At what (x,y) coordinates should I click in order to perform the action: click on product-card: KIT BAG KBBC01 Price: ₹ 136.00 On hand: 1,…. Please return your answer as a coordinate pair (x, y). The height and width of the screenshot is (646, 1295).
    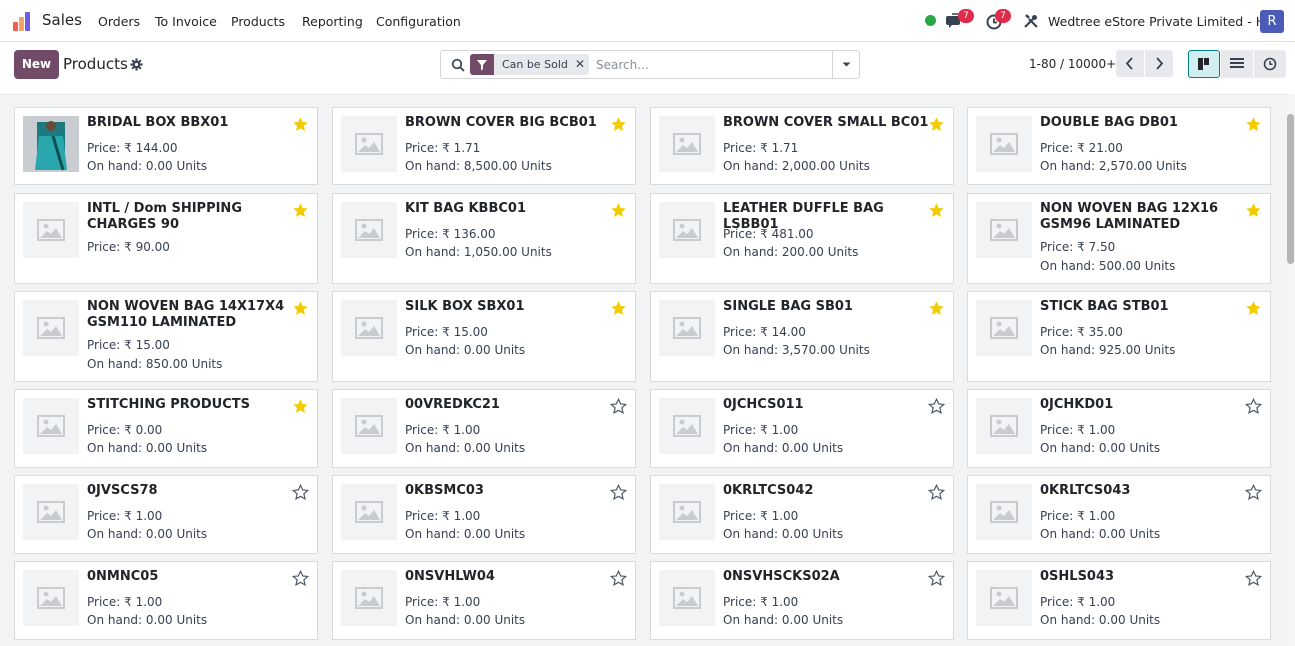
    Looking at the image, I should click on (484, 238).